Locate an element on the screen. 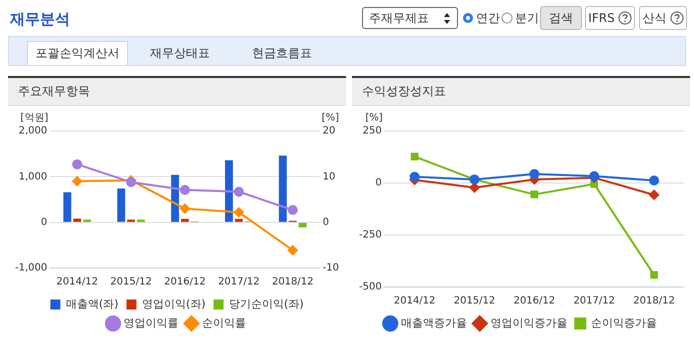 This screenshot has width=694, height=339. y2-tick-label: 10 is located at coordinates (329, 176).